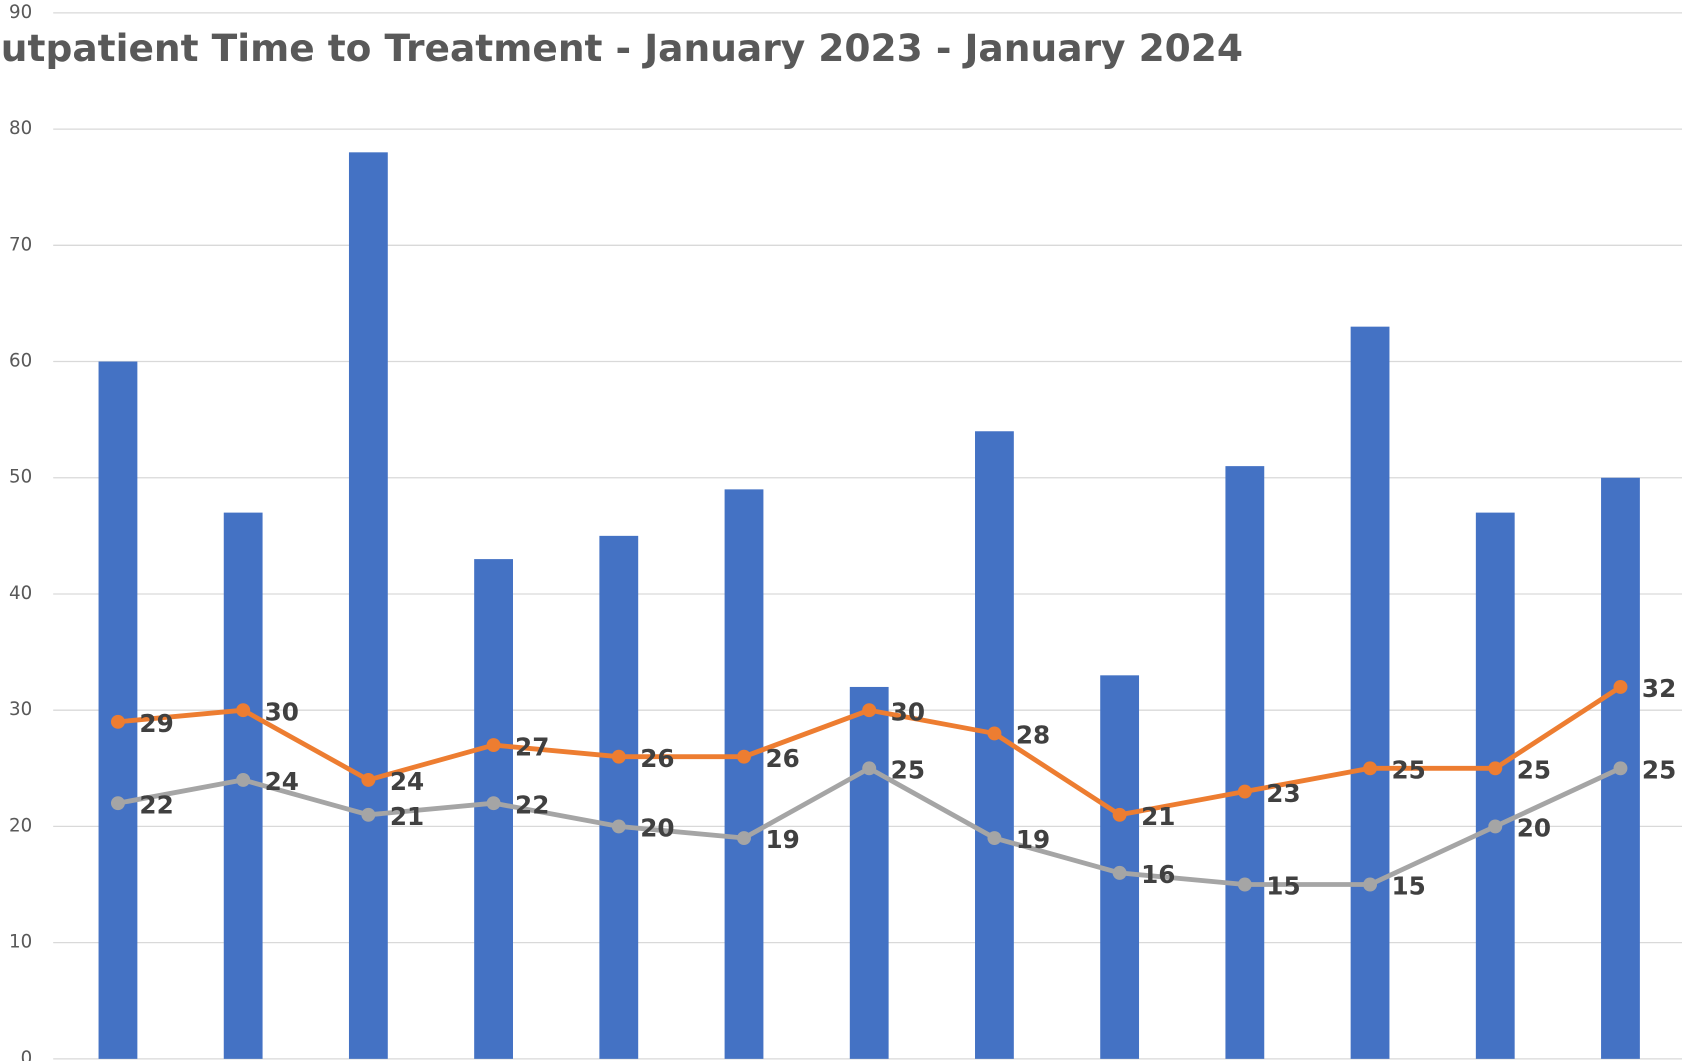  Describe the element at coordinates (20, 825) in the screenshot. I see `y-tick-label: 20` at that location.